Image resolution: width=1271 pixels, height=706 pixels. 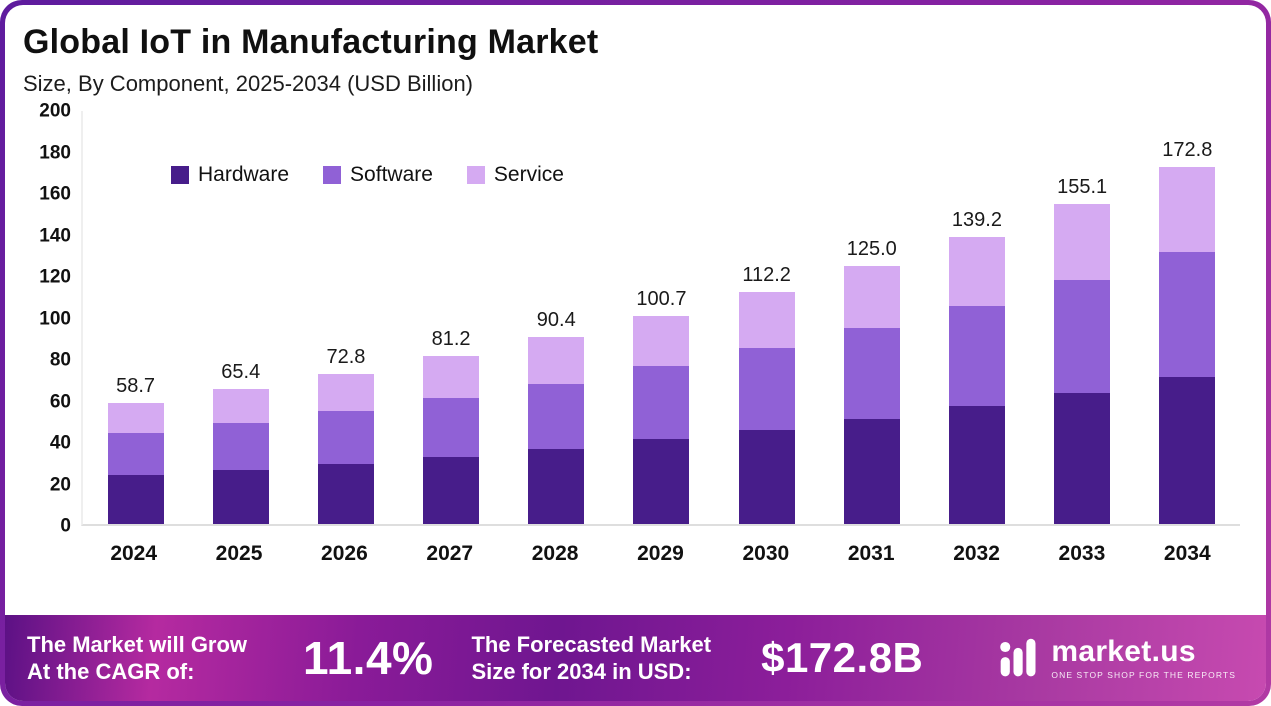 I want to click on y-tick-label: 40, so click(x=60, y=443).